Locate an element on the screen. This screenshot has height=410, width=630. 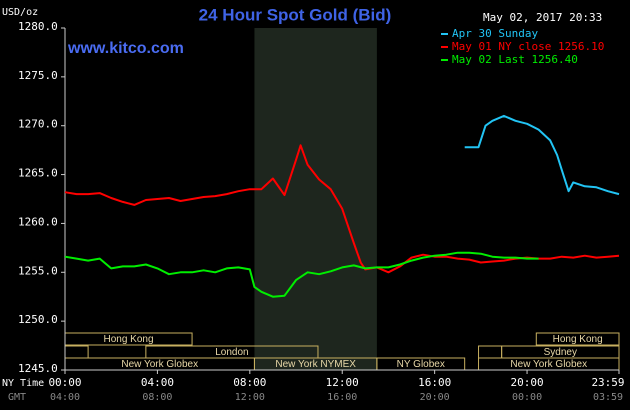
x2-tick-label: 08:00 is located at coordinates (157, 397).